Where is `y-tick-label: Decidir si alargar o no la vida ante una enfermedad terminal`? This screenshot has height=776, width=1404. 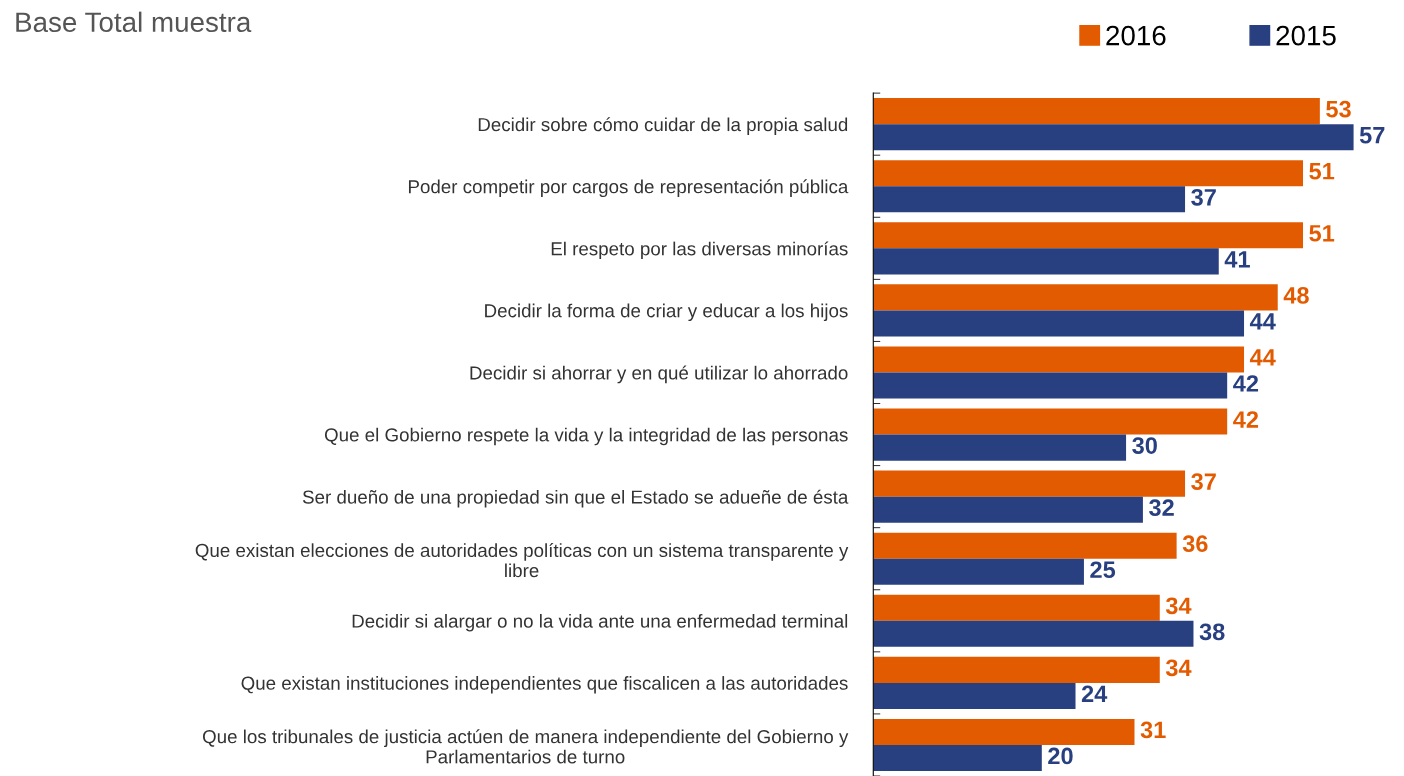 y-tick-label: Decidir si alargar o no la vida ante una enfermedad terminal is located at coordinates (600, 623).